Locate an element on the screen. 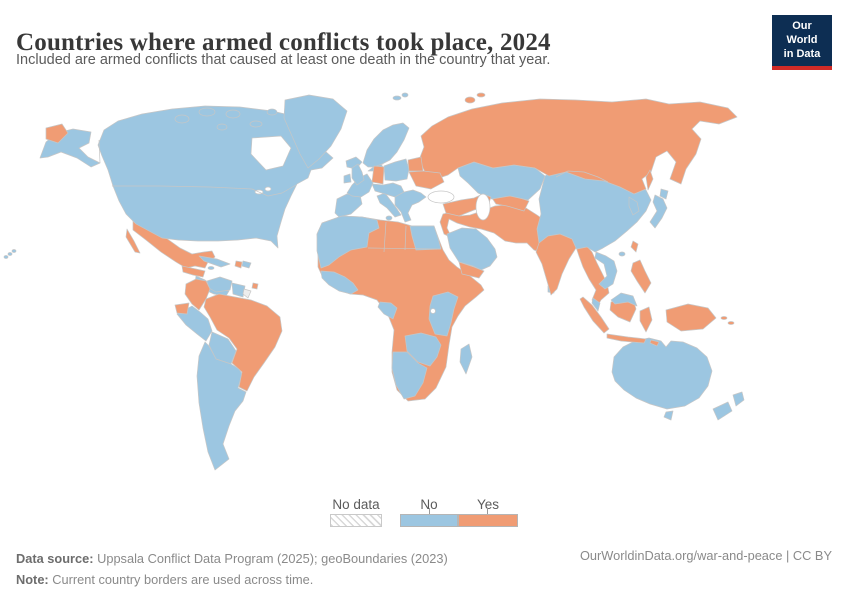 The height and width of the screenshot is (600, 850). country-northwest-africa is located at coordinates (348, 242).